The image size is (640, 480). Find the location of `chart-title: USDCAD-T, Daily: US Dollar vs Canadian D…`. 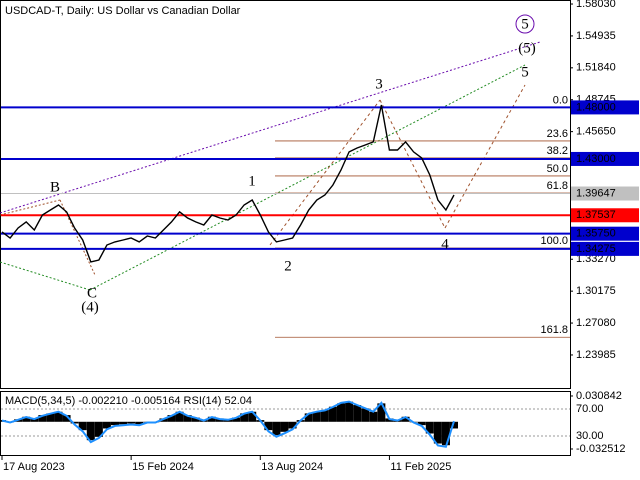

chart-title: USDCAD-T, Daily: US Dollar vs Canadian D… is located at coordinates (123, 11).